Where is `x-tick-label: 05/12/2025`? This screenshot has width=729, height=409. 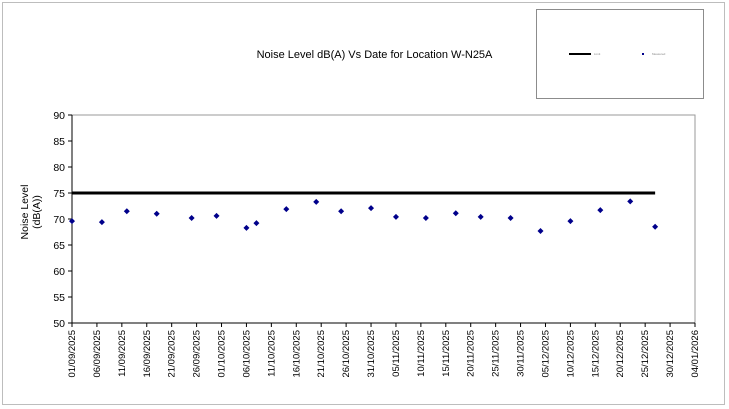
x-tick-label: 05/12/2025 is located at coordinates (545, 354).